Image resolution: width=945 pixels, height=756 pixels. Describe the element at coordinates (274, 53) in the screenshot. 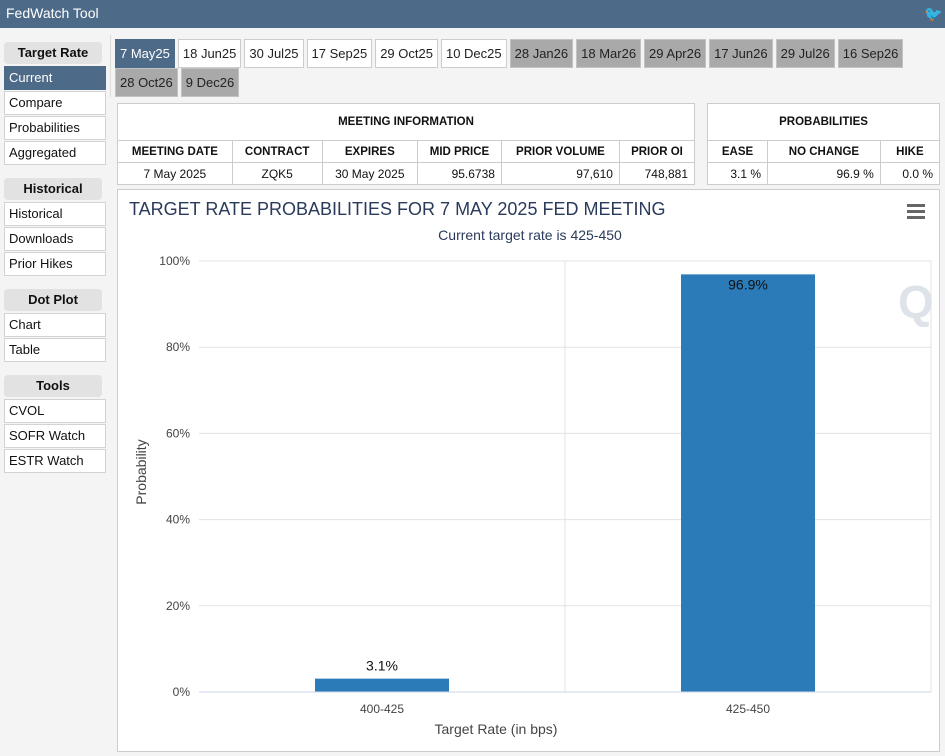

I see `meeting-tab: 30 Jul25` at that location.